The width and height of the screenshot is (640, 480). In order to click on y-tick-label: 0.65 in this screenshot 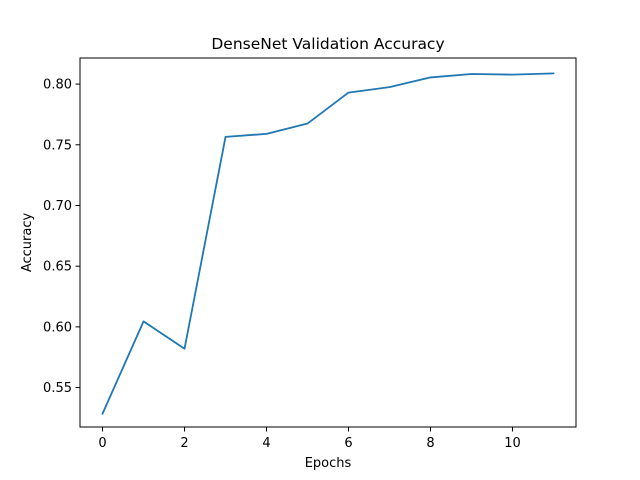, I will do `click(57, 267)`.